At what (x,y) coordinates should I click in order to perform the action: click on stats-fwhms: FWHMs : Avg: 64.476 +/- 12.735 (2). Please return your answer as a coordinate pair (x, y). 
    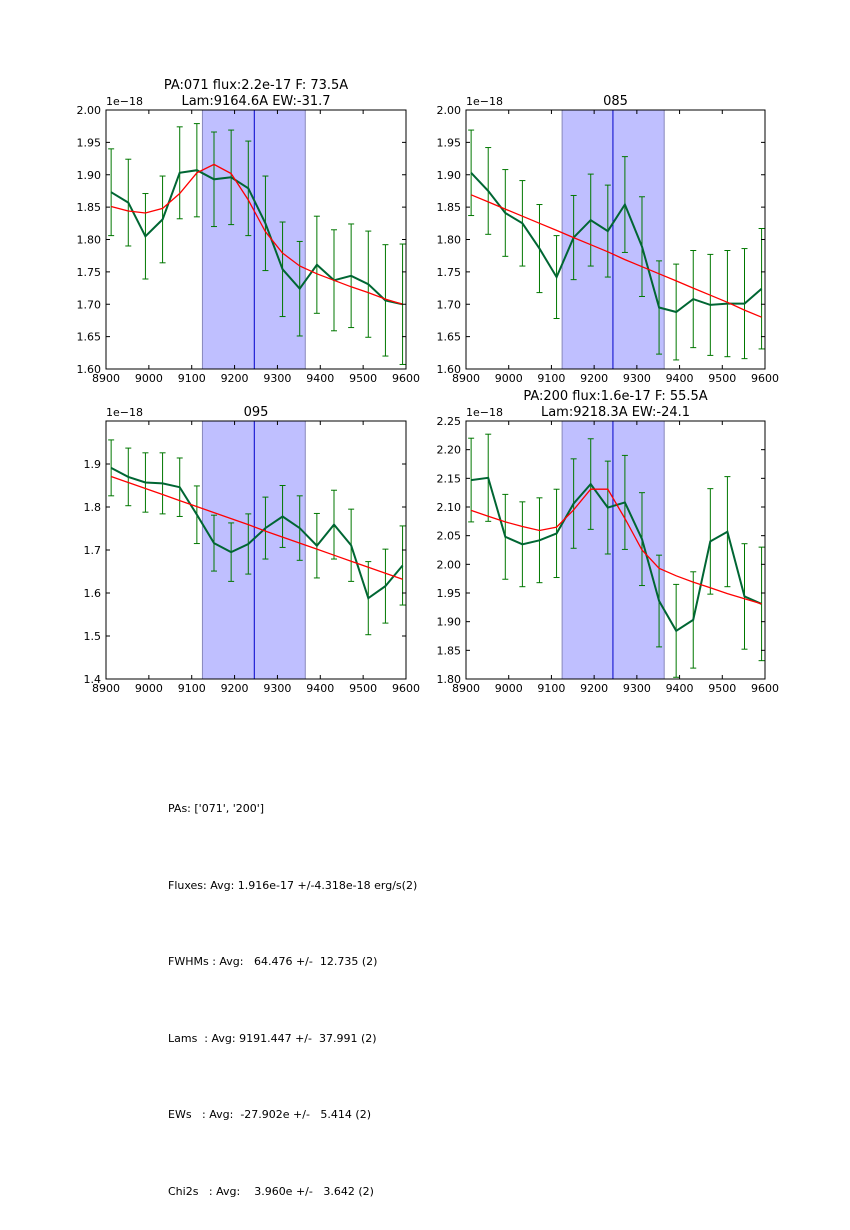
    Looking at the image, I should click on (273, 961).